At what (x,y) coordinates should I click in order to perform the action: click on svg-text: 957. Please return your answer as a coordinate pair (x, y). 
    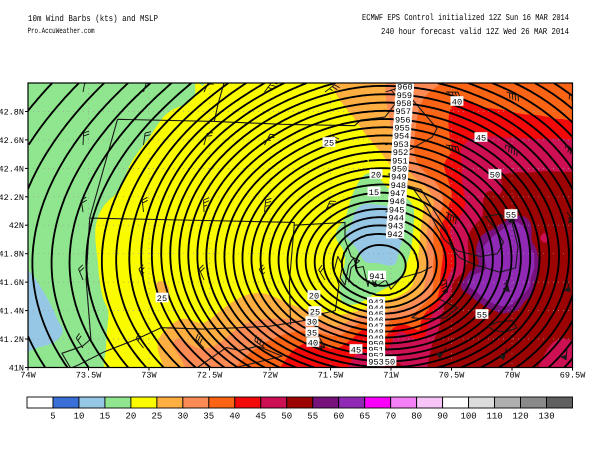
    Looking at the image, I should click on (404, 112).